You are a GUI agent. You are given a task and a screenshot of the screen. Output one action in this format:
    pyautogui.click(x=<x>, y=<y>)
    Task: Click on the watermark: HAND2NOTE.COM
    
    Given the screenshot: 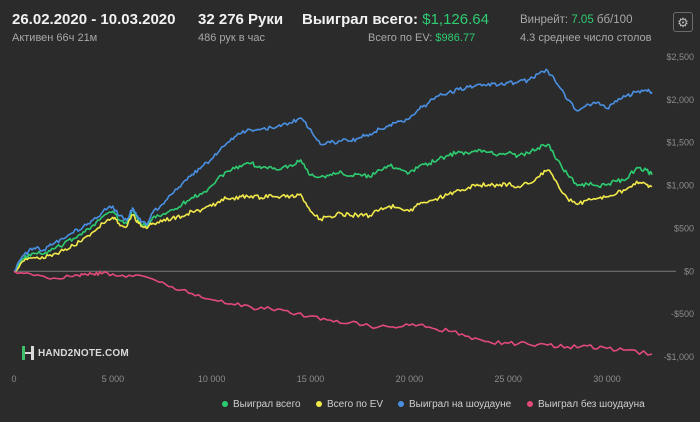 What is the action you would take?
    pyautogui.click(x=75, y=353)
    